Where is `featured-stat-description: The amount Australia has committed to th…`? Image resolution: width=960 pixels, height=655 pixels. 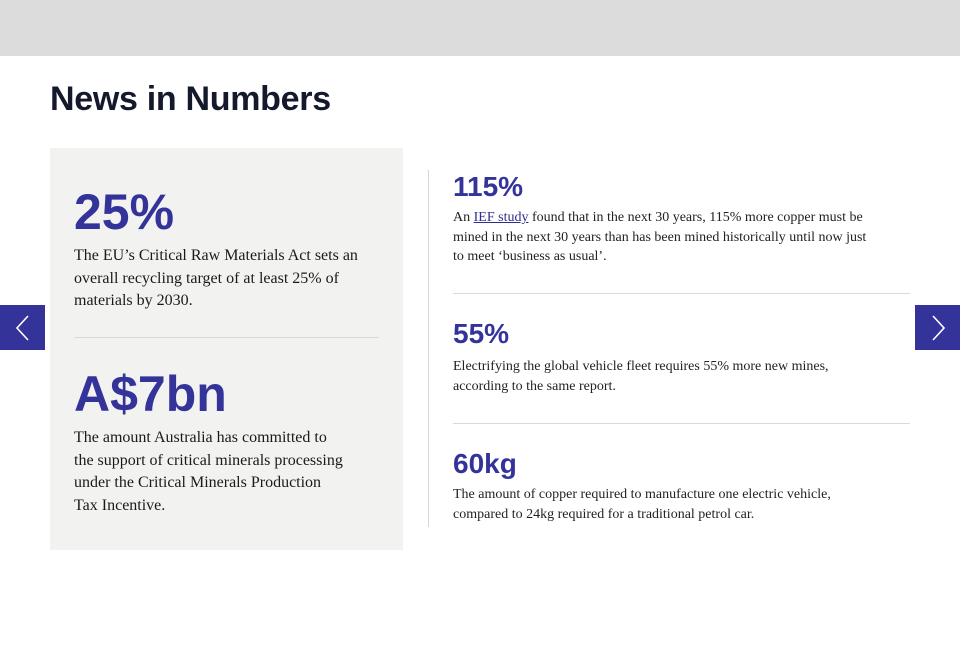 featured-stat-description: The amount Australia has committed to th… is located at coordinates (208, 471).